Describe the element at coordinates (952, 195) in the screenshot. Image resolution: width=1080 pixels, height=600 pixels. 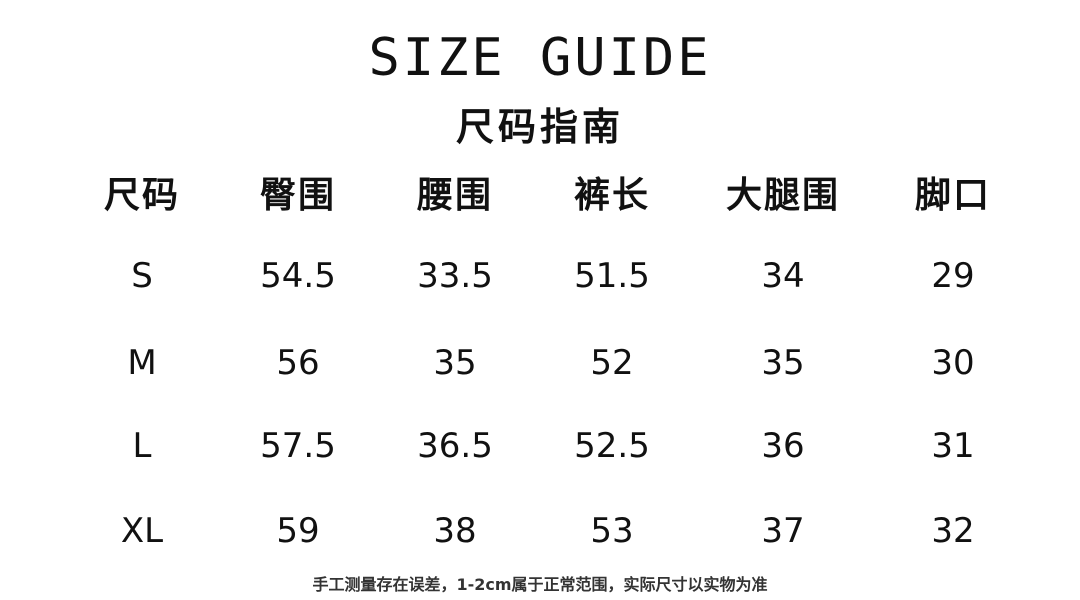
I see `column-header: 脚口` at that location.